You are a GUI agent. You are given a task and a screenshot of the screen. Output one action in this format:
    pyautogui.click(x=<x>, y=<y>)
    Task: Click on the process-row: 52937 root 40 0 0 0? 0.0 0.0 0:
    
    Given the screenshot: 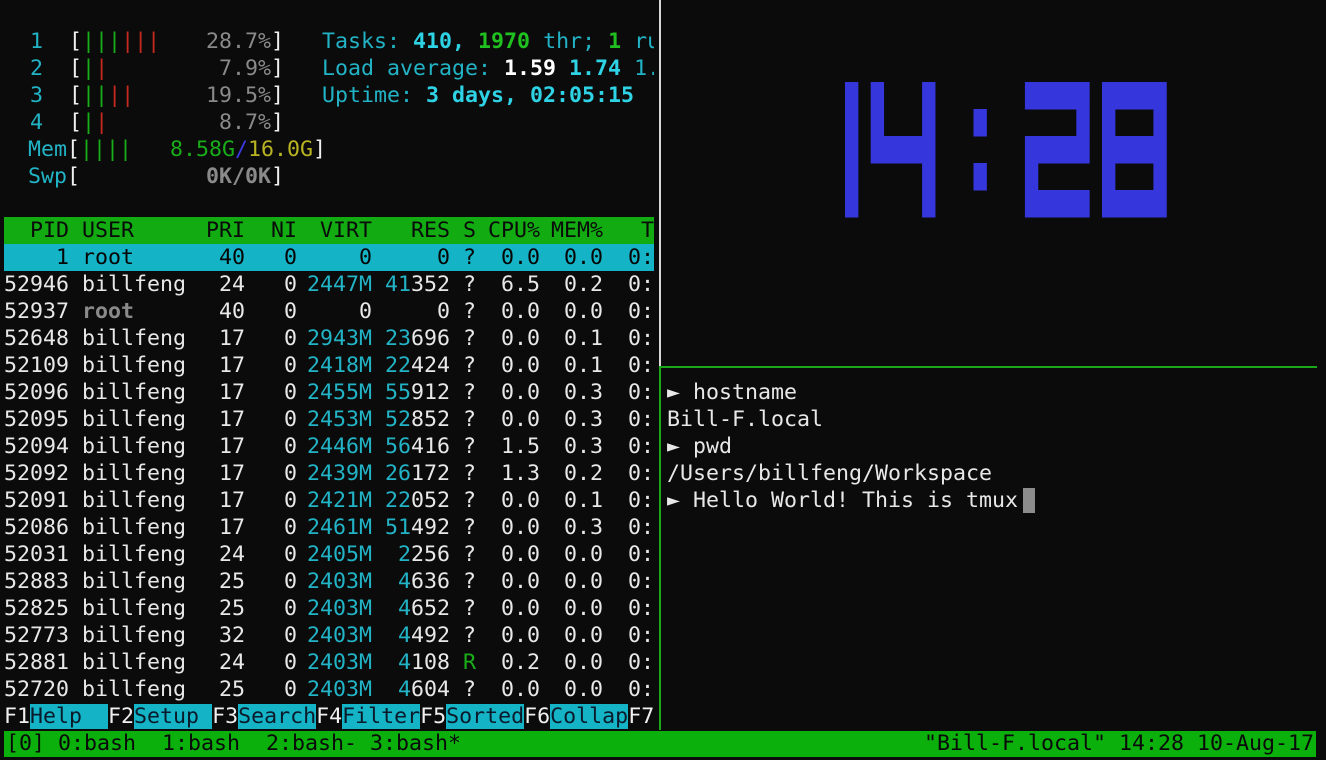 What is the action you would take?
    pyautogui.click(x=327, y=311)
    